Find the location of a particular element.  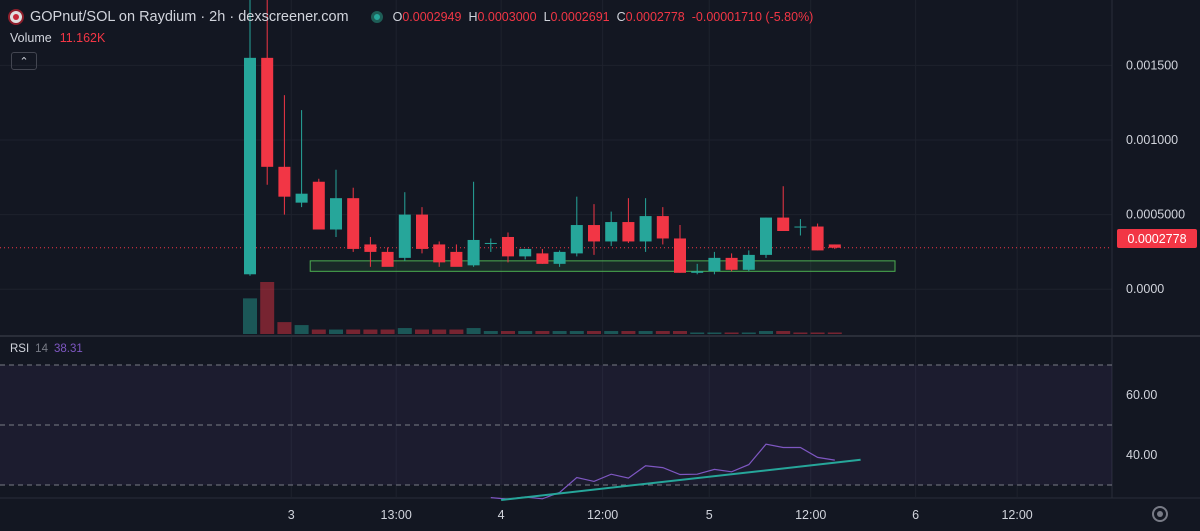

time-tick-label: 5 is located at coordinates (709, 515).